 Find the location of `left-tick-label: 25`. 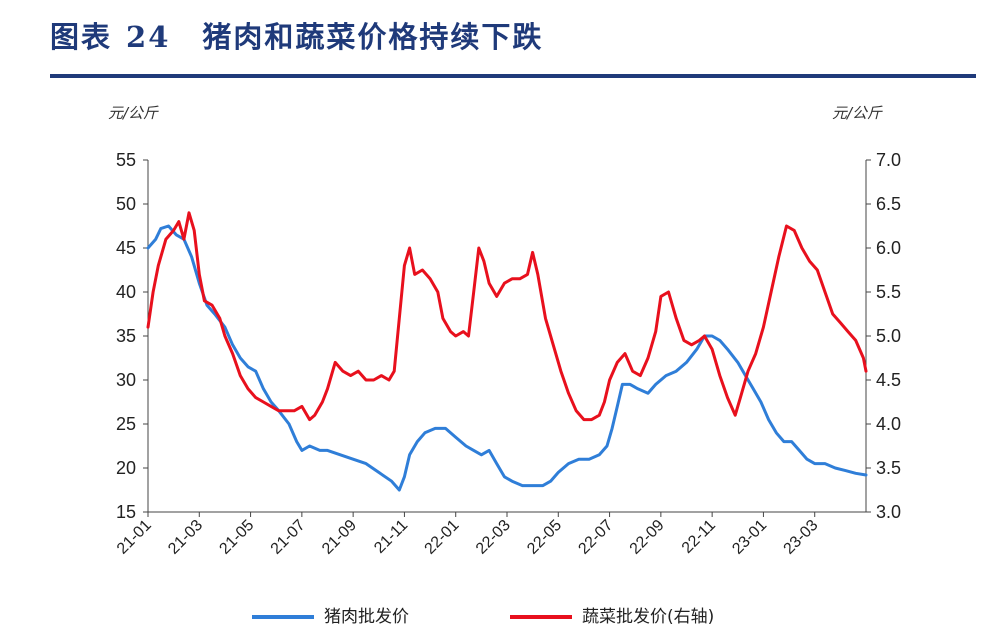

left-tick-label: 25 is located at coordinates (126, 424).